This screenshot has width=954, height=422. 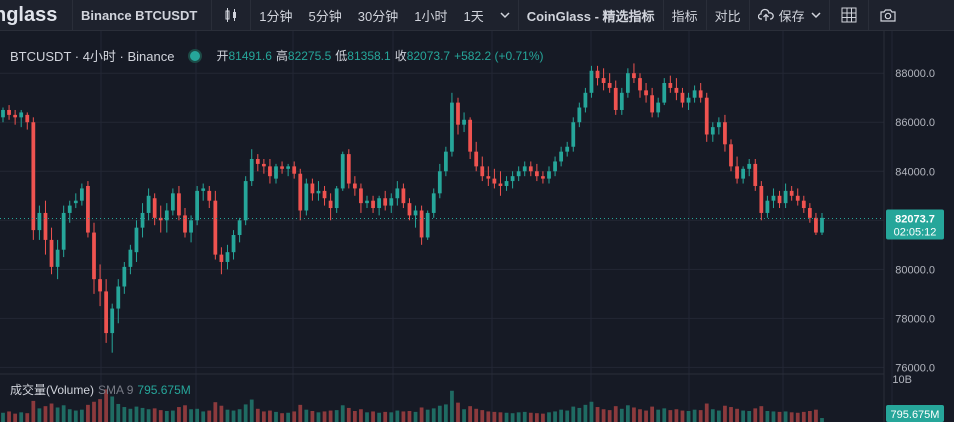 What do you see at coordinates (915, 219) in the screenshot?
I see `last-price-label: 82073.7` at bounding box center [915, 219].